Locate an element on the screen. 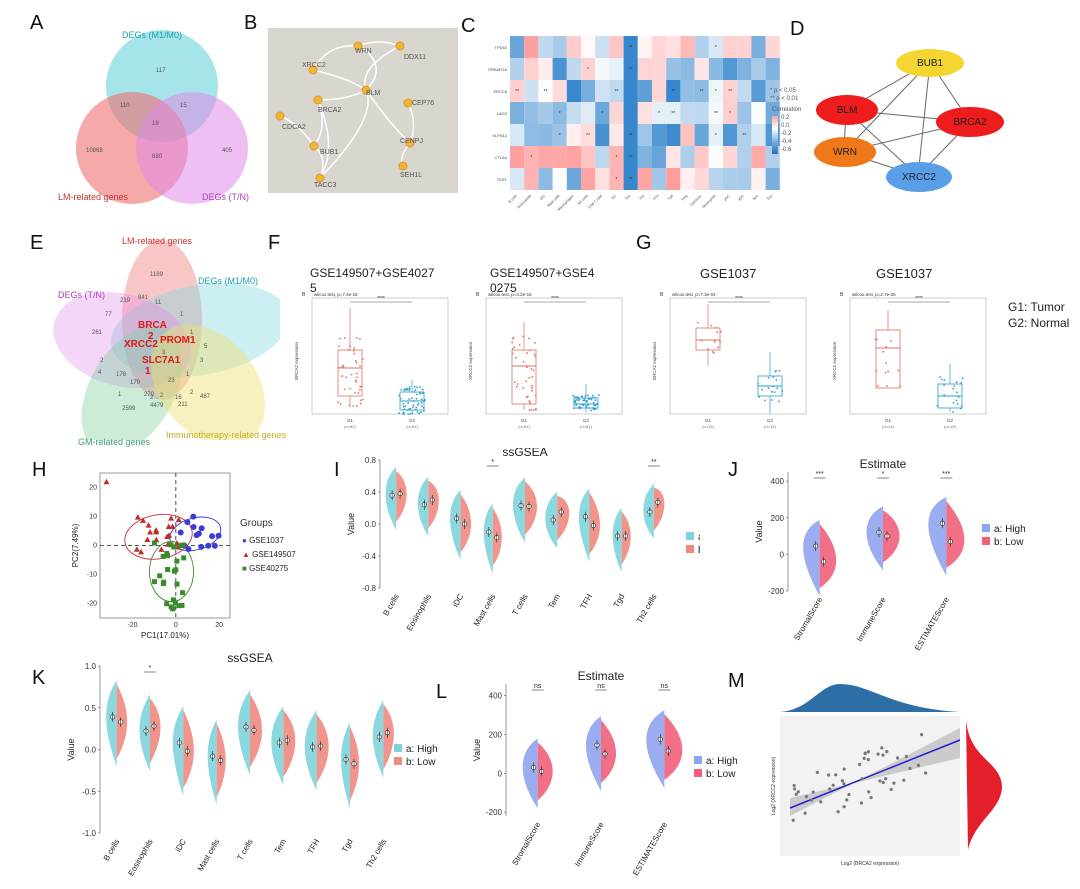  heatmap-col-label: DC is located at coordinates (614, 197).